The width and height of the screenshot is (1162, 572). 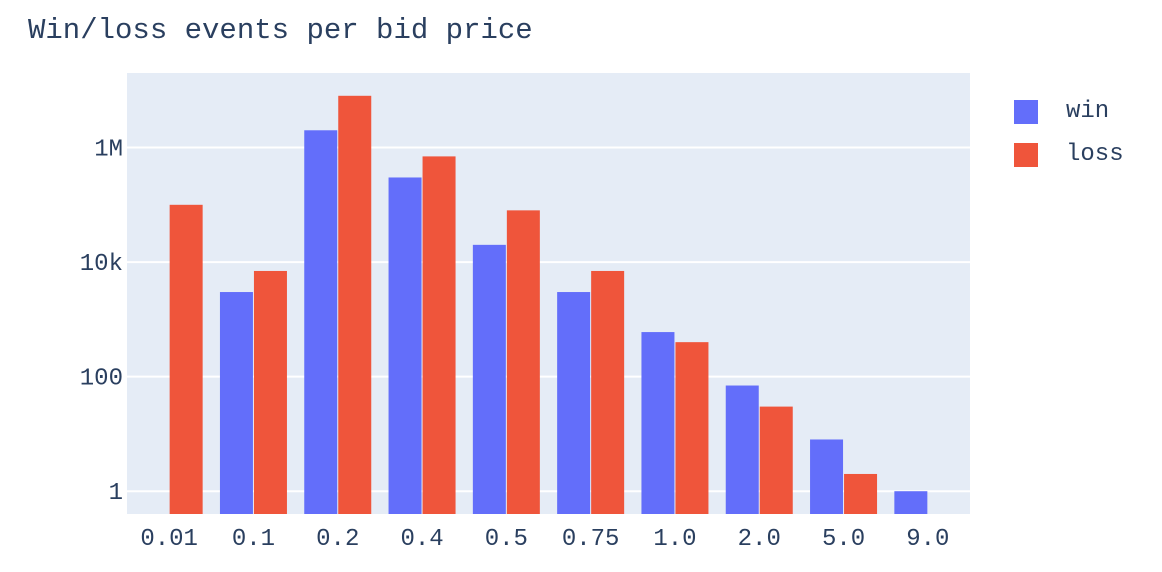 I want to click on y-tick-label: 1, so click(x=116, y=493).